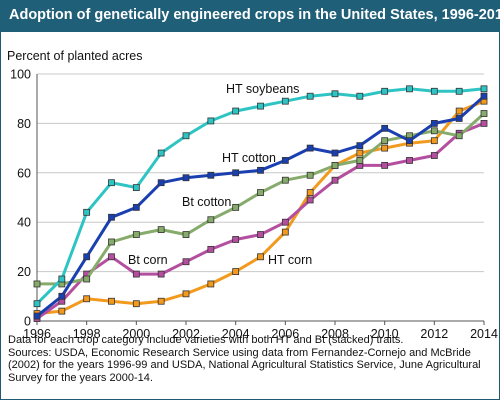  Describe the element at coordinates (249, 158) in the screenshot. I see `annotation-ht-cotton: HT cotton` at that location.